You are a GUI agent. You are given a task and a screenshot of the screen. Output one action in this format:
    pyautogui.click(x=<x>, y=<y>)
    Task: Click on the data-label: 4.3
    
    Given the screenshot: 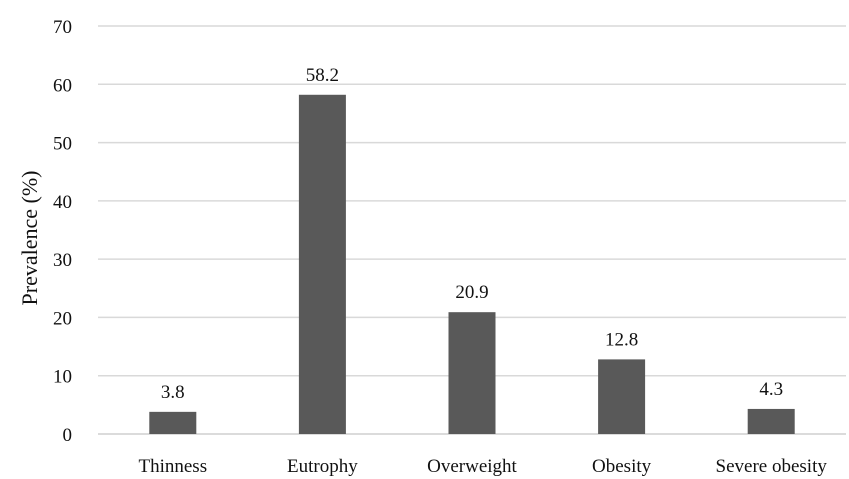 What is the action you would take?
    pyautogui.click(x=771, y=389)
    